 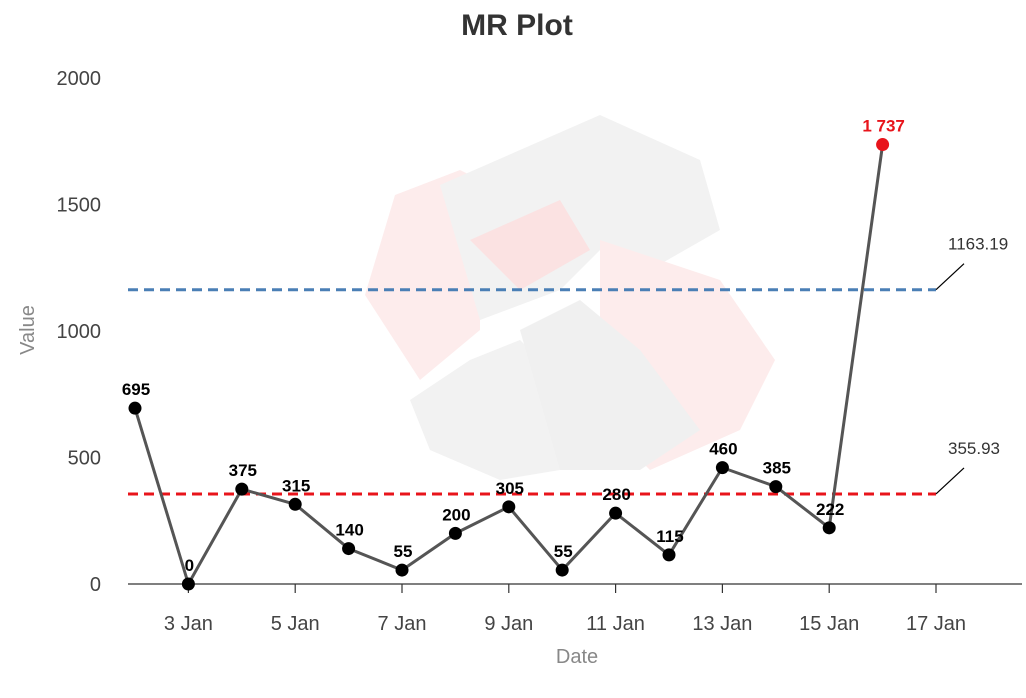 What do you see at coordinates (883, 126) in the screenshot?
I see `data-label: 1 737` at bounding box center [883, 126].